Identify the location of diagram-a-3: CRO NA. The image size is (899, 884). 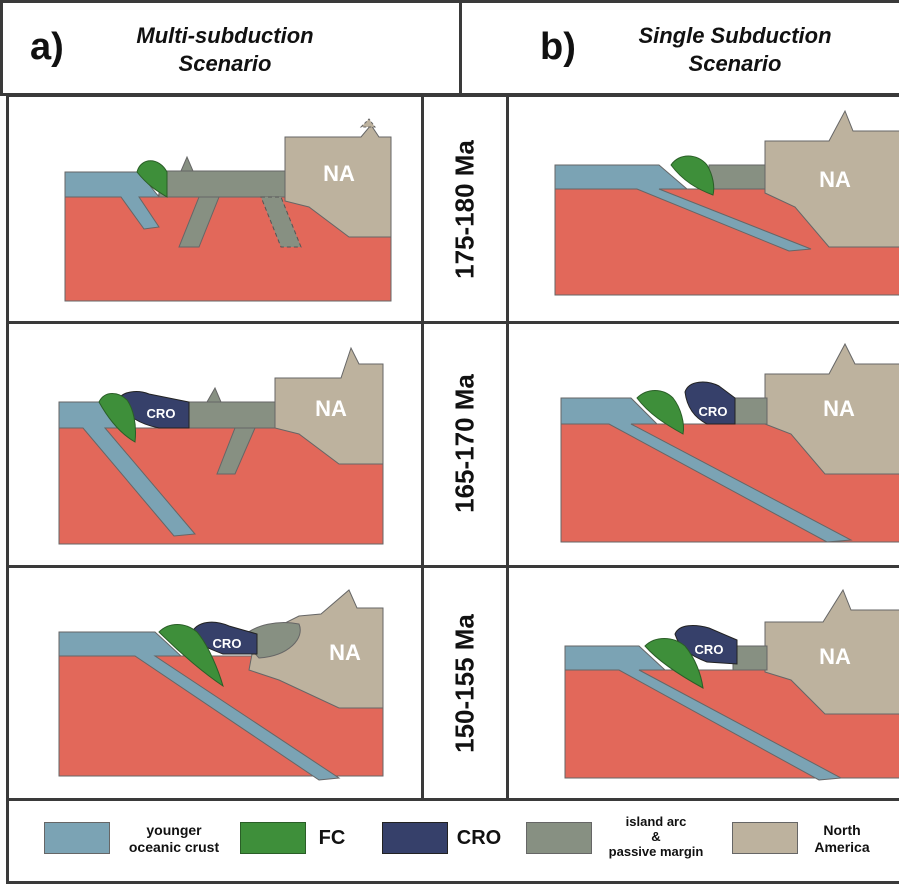
(221, 685).